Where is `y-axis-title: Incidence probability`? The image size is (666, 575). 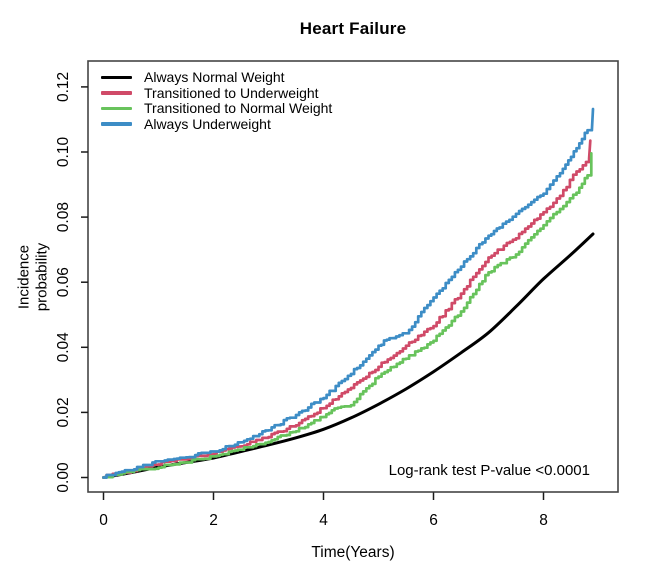 y-axis-title: Incidence probability is located at coordinates (32, 277).